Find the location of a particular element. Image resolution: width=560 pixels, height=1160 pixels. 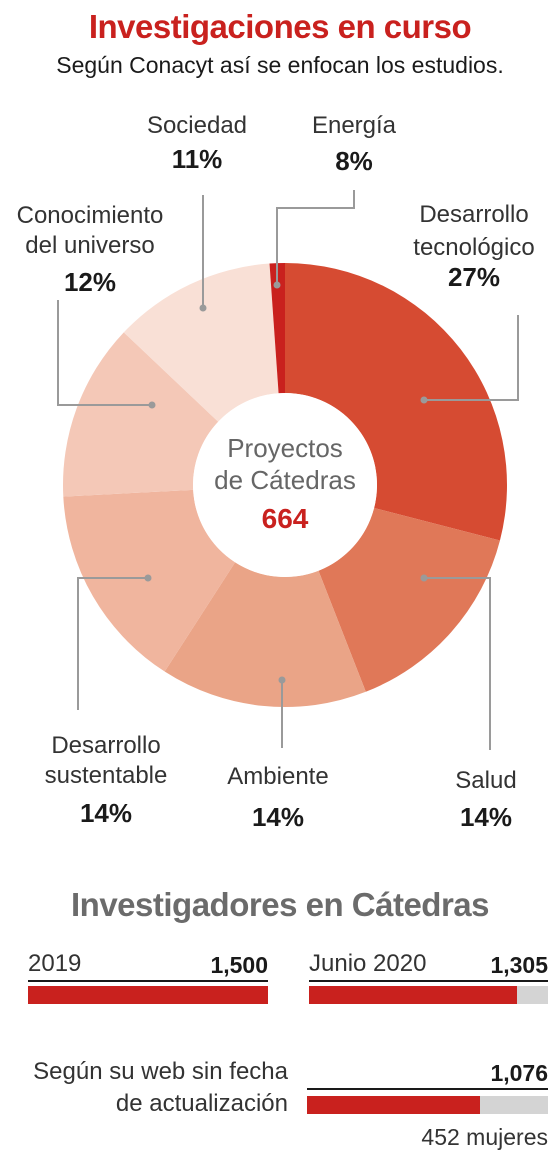

slice-label-6-0: Energía is located at coordinates (354, 125).